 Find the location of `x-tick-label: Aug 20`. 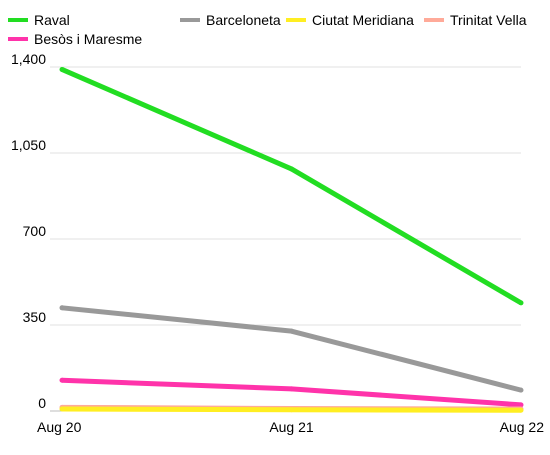

x-tick-label: Aug 20 is located at coordinates (59, 427).